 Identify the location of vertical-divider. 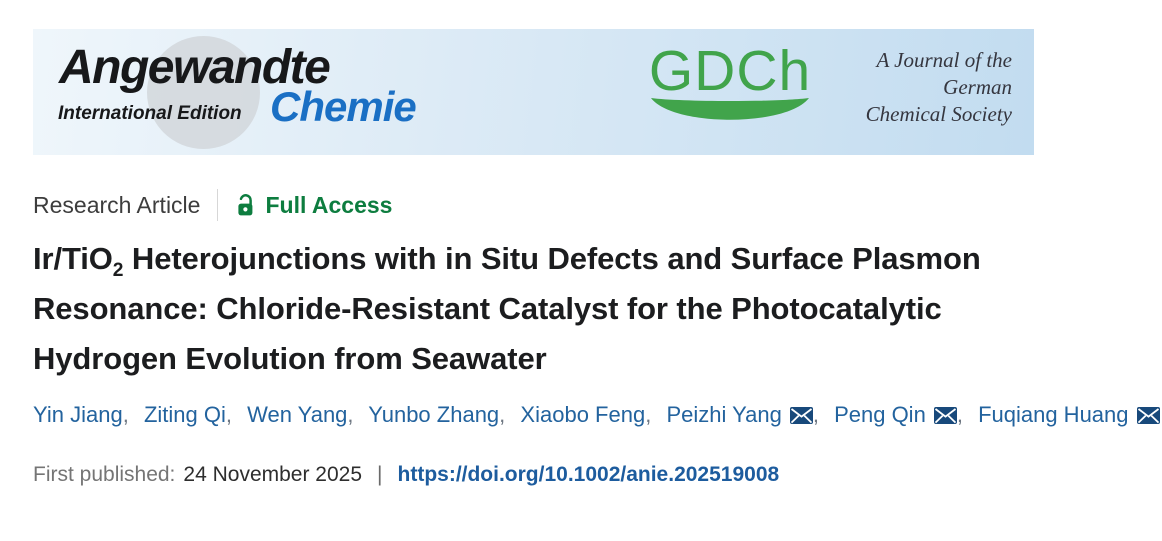
(218, 205).